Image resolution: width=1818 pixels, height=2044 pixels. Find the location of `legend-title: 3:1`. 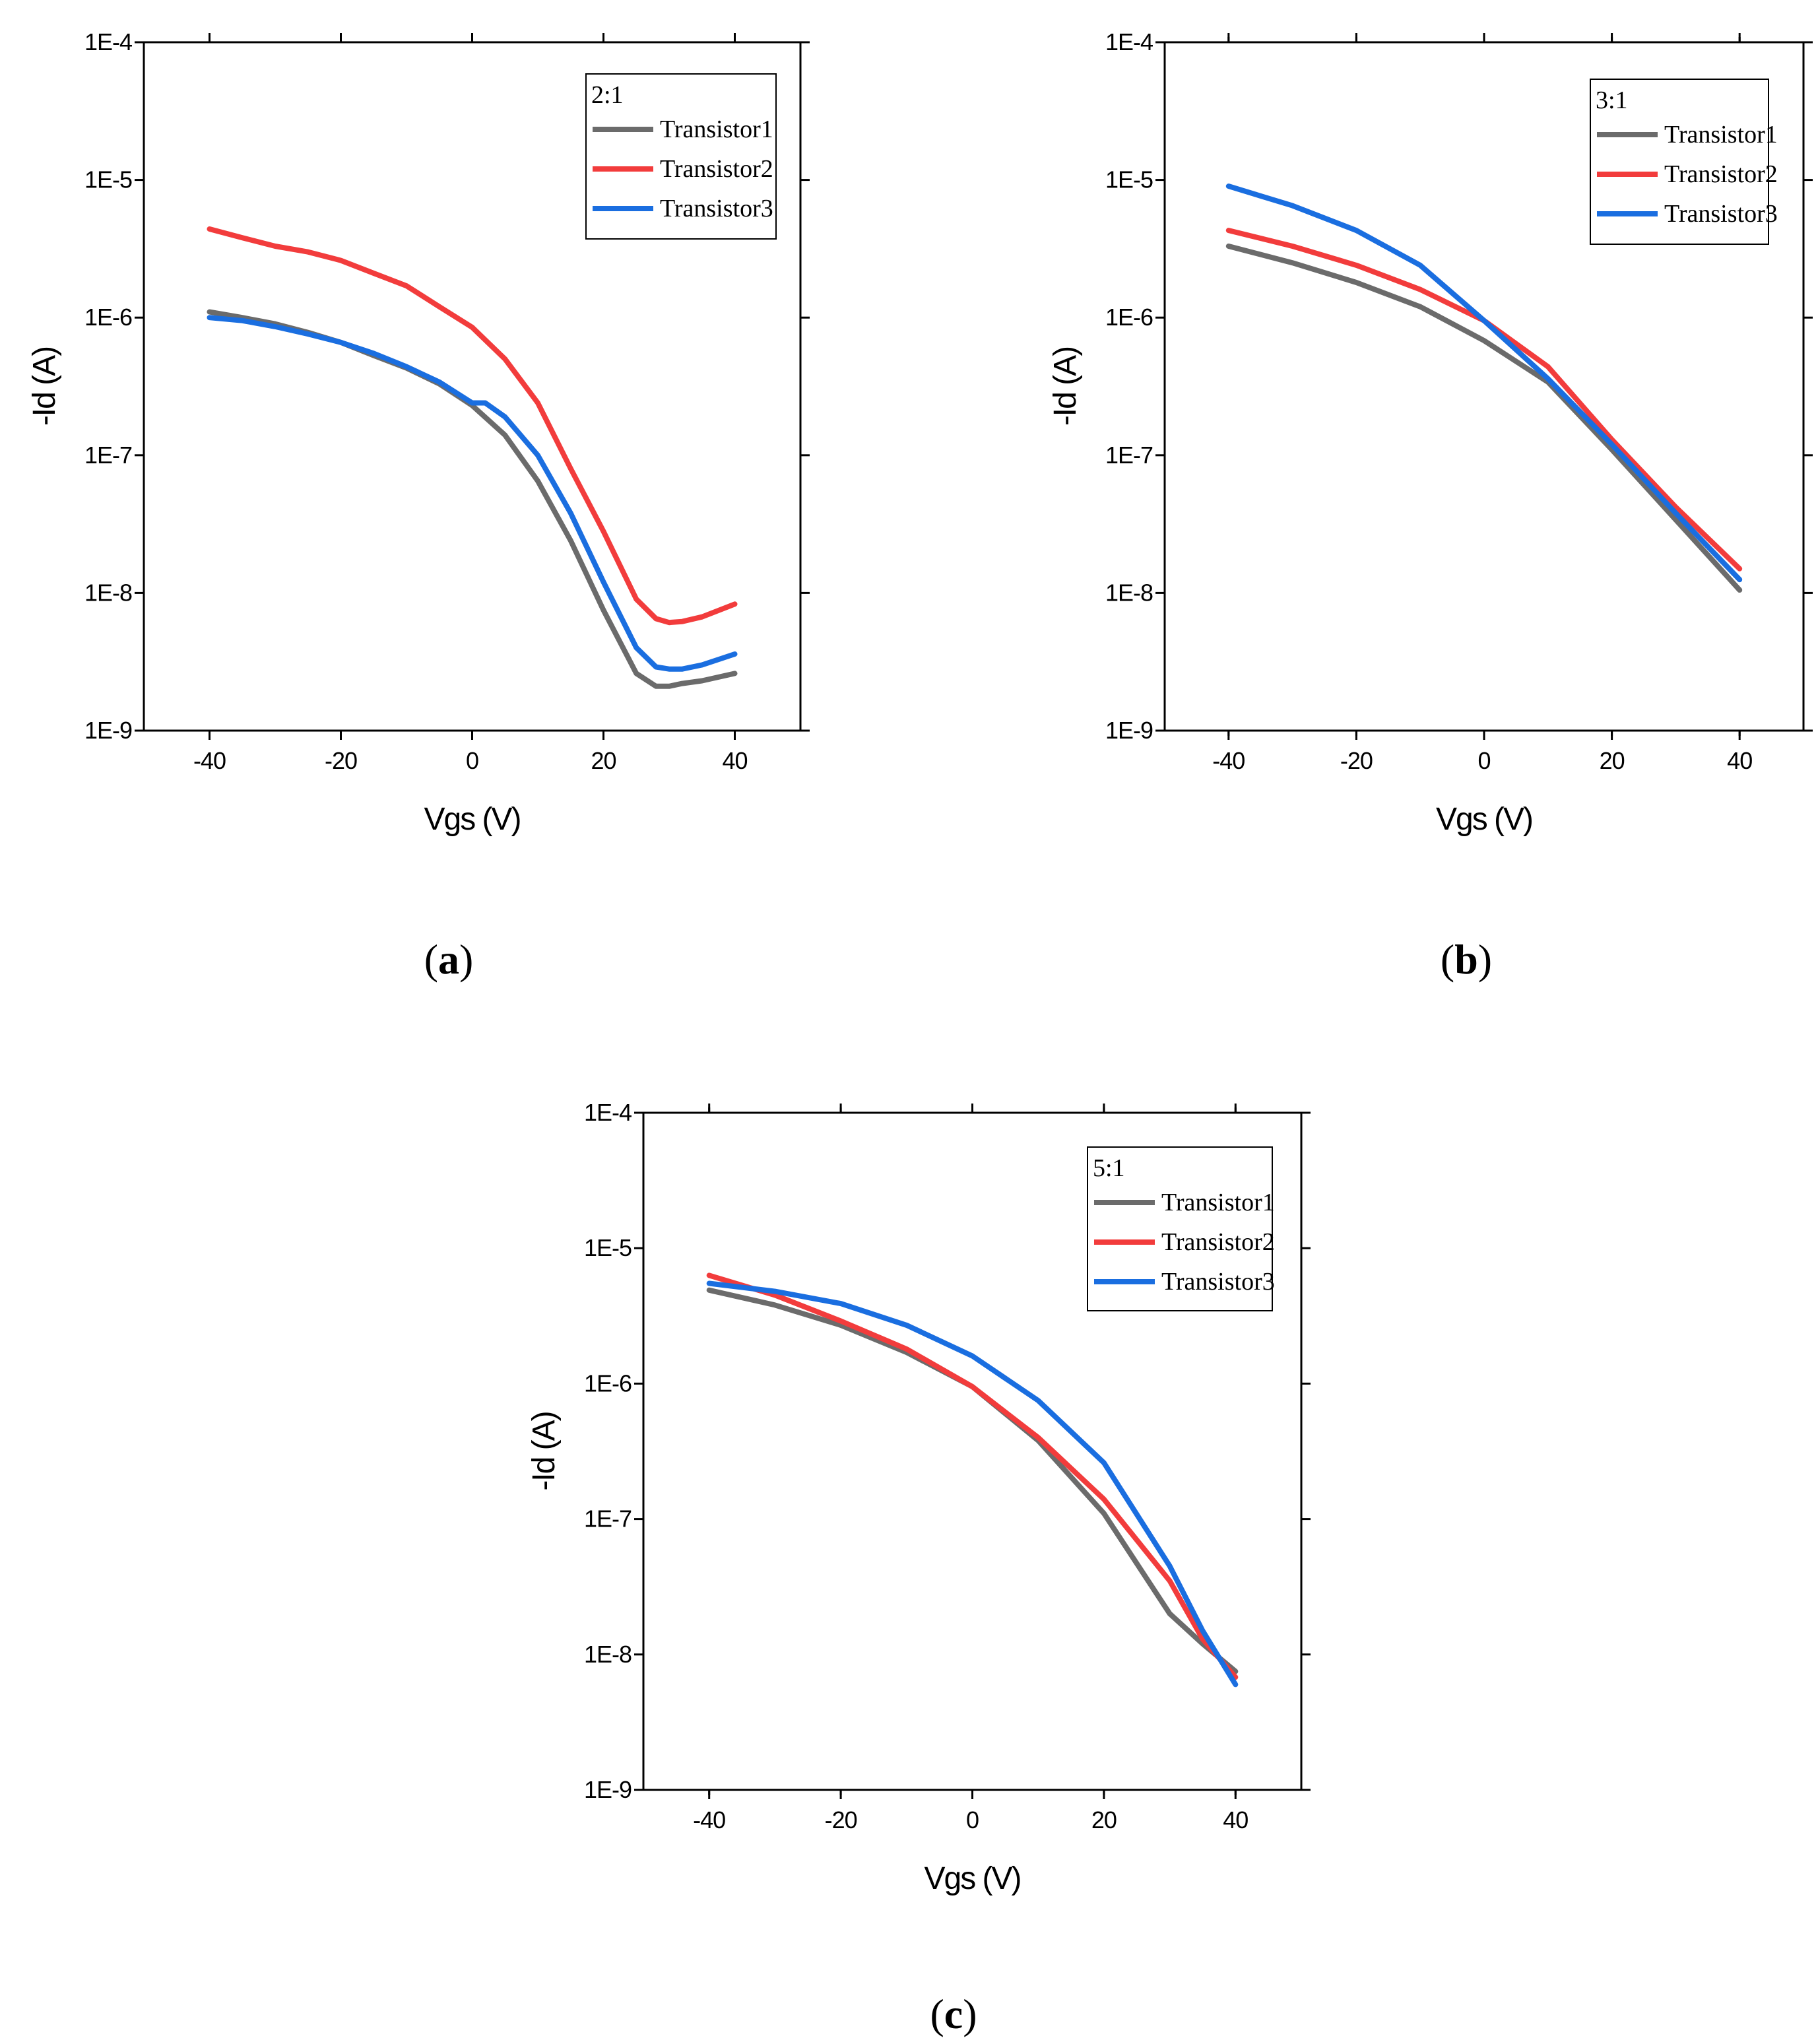

legend-title: 3:1 is located at coordinates (1612, 100).